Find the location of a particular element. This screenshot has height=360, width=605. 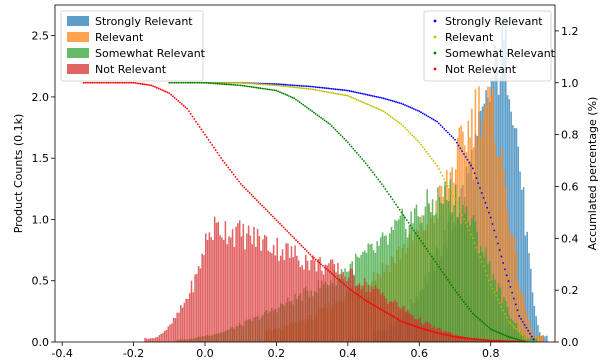

y-right-tick-label: 0.6 is located at coordinates (570, 186).